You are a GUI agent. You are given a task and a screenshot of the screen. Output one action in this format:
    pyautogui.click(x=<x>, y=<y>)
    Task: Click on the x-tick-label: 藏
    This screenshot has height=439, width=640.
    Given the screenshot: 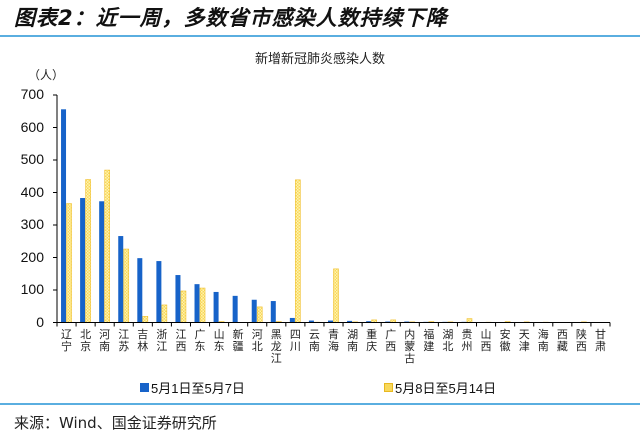 What is the action you would take?
    pyautogui.click(x=562, y=346)
    